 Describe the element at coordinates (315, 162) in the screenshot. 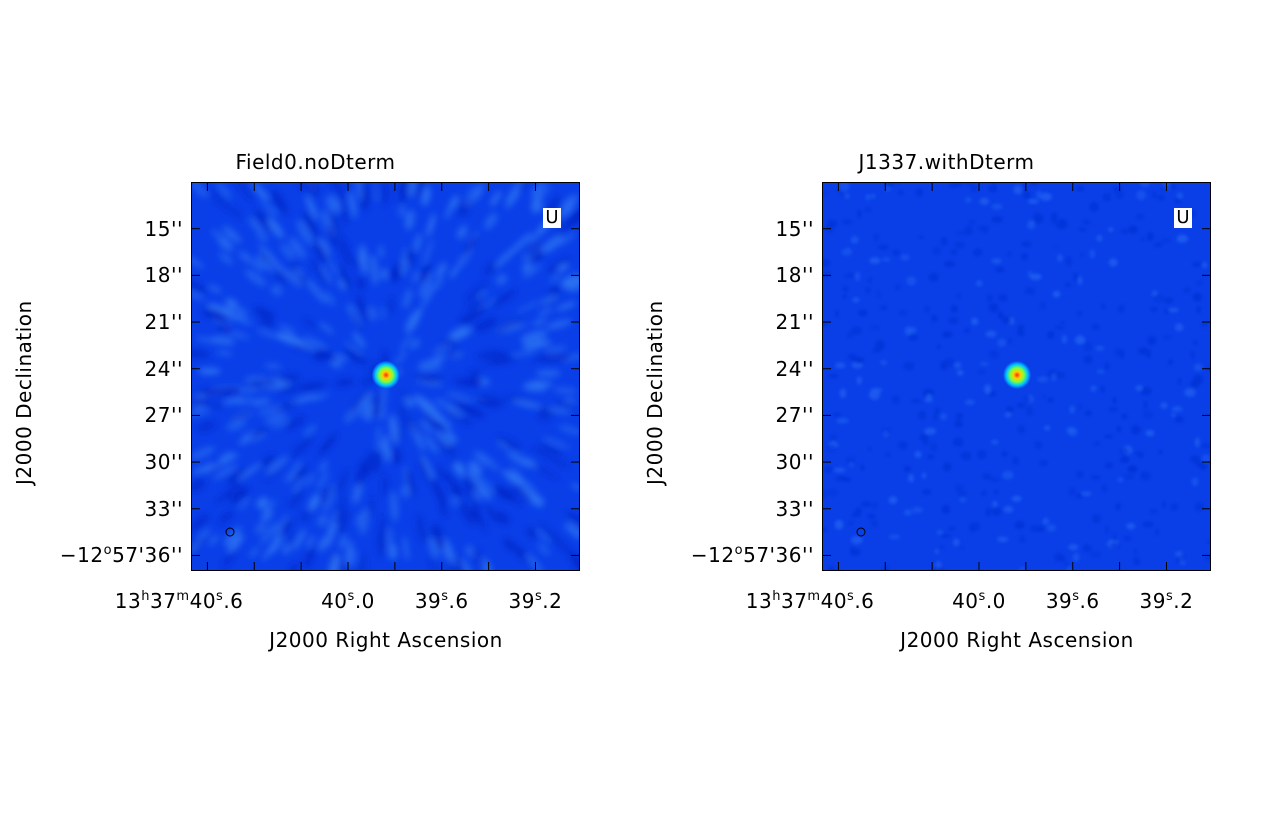

I see `plot-title: Field0.noDterm` at that location.